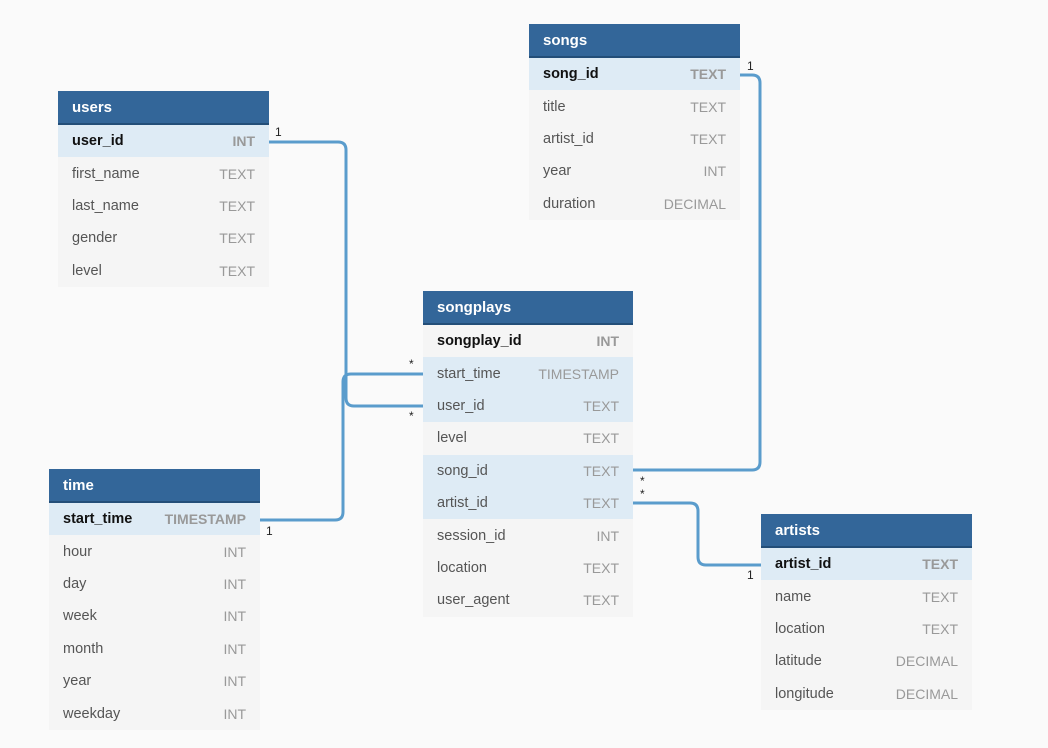 This screenshot has width=1048, height=748. What do you see at coordinates (106, 173) in the screenshot?
I see `column-name: first_name` at bounding box center [106, 173].